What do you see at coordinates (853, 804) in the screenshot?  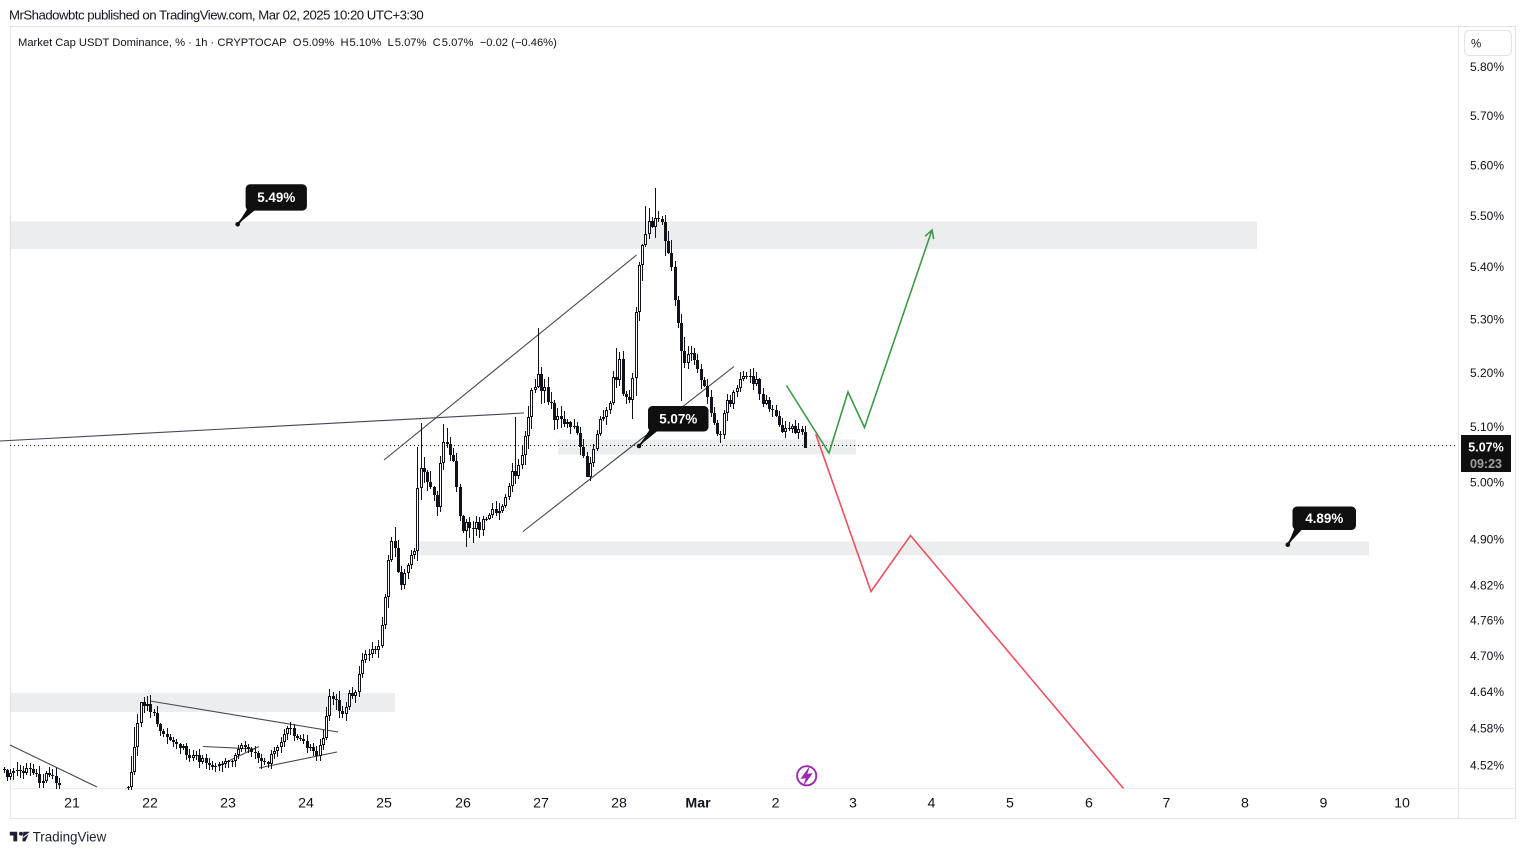 I see `svg-text: 3` at bounding box center [853, 804].